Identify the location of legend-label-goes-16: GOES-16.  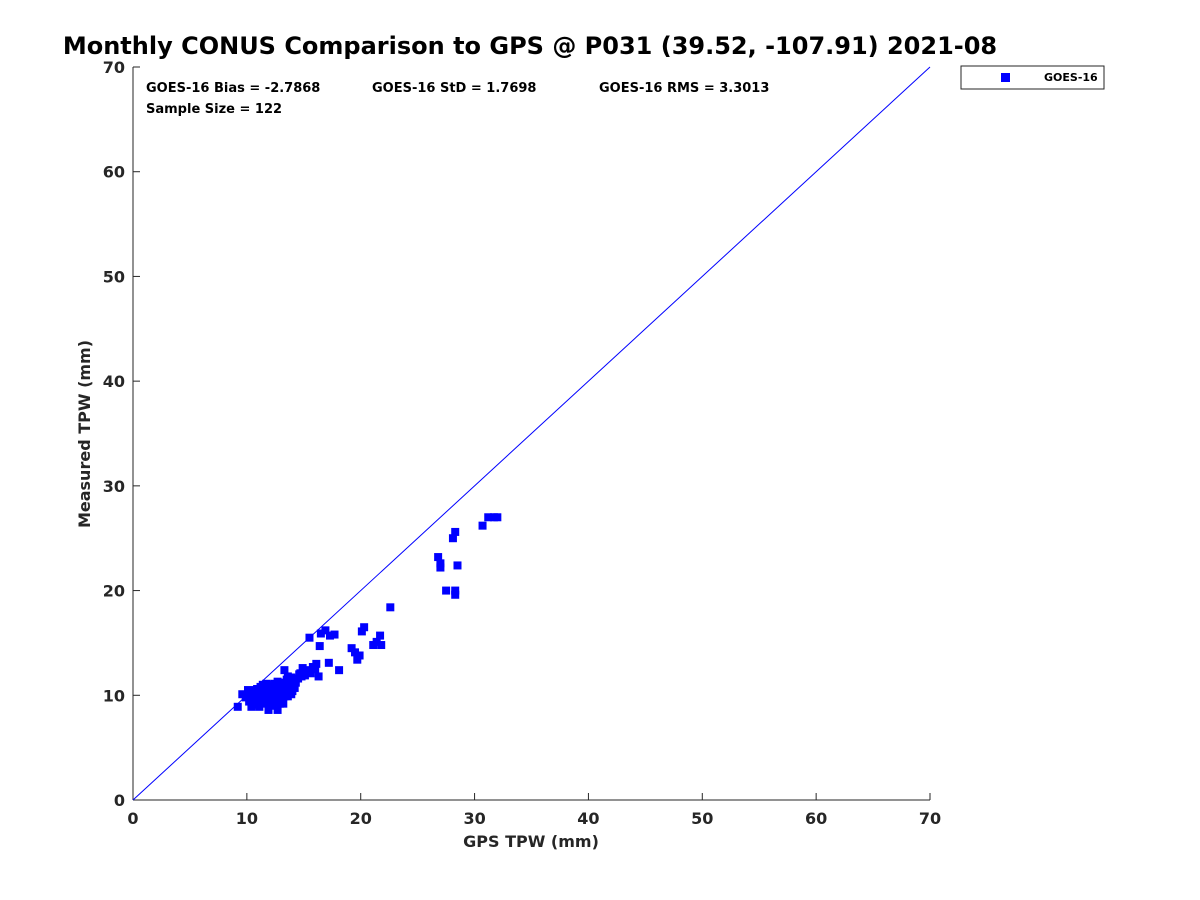
(1071, 77).